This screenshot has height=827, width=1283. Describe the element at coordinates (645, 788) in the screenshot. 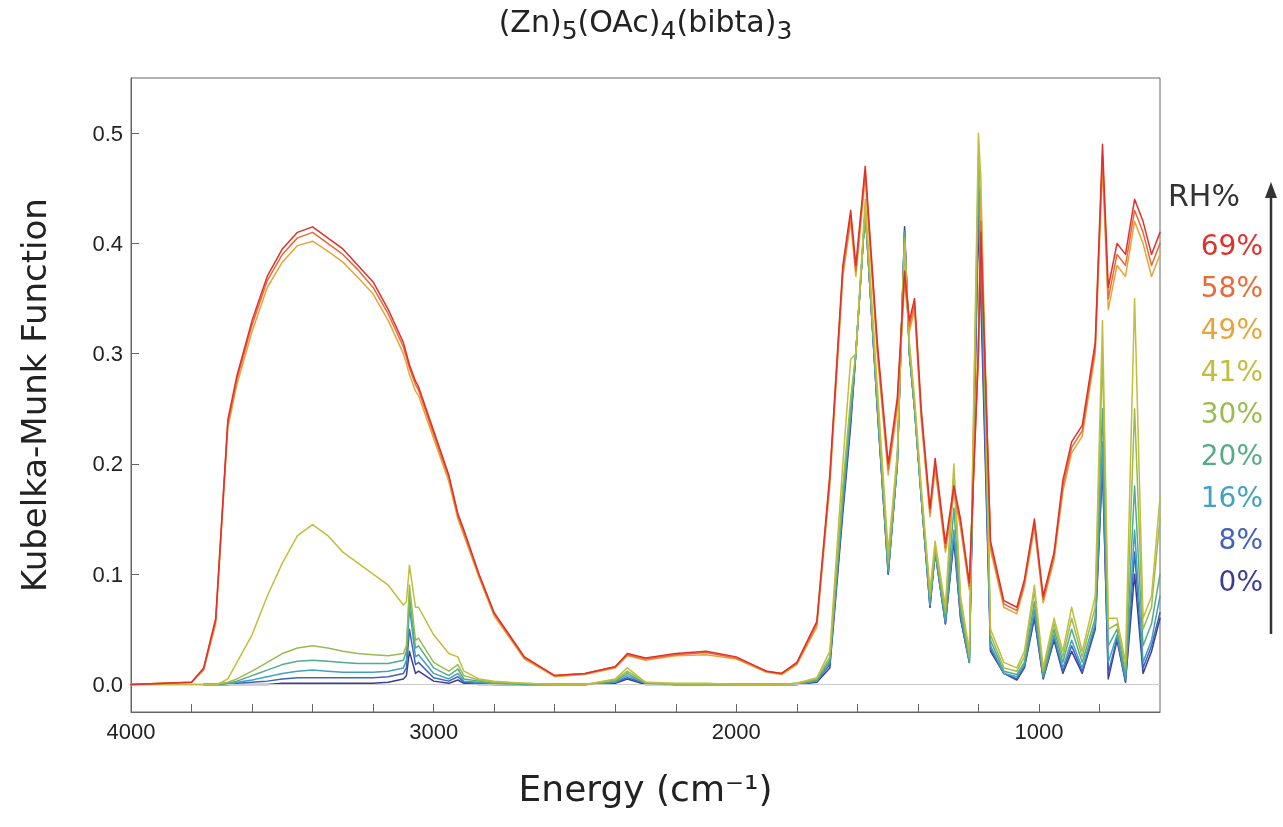

I see `x-axis-title: Energy (cm⁻¹)` at that location.